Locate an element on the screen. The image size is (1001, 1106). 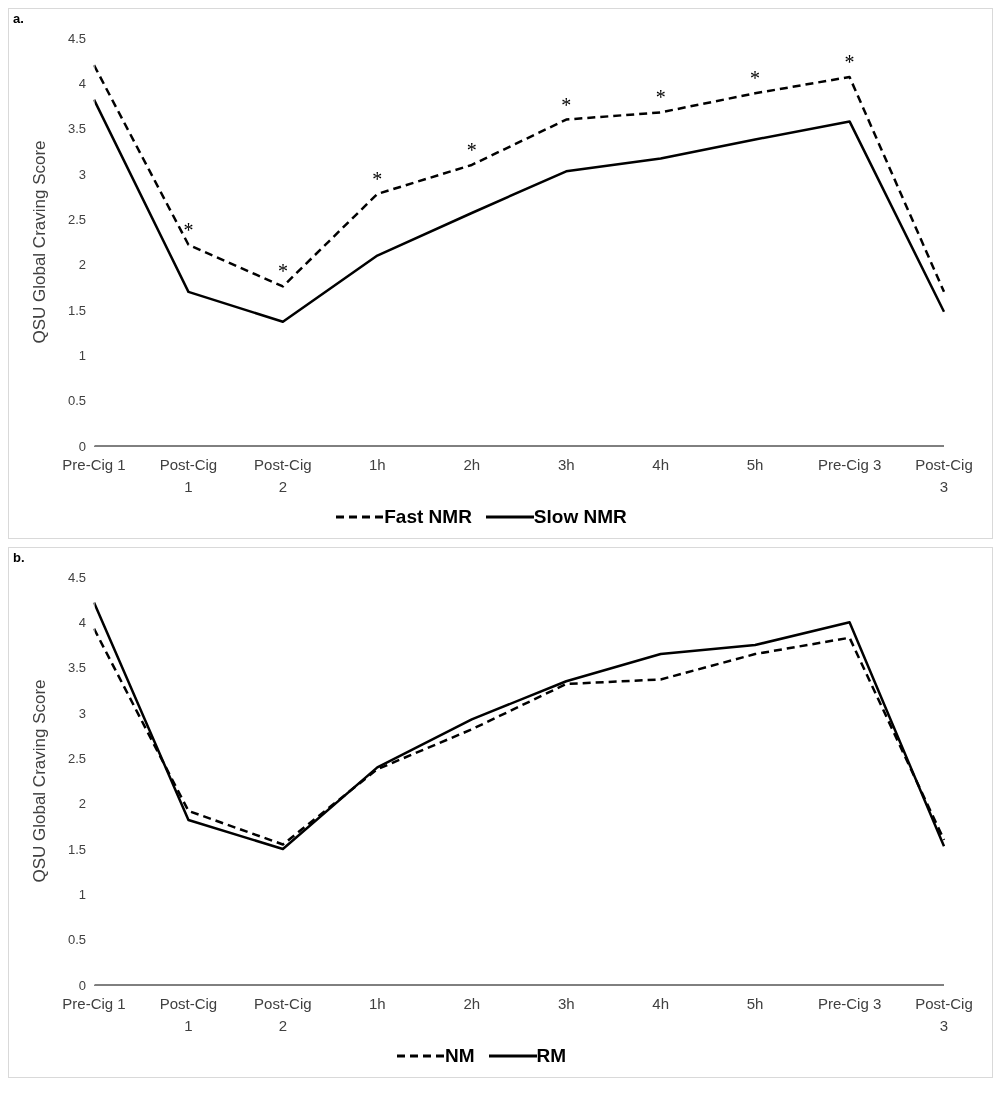
chart-title: a. is located at coordinates (18, 19).